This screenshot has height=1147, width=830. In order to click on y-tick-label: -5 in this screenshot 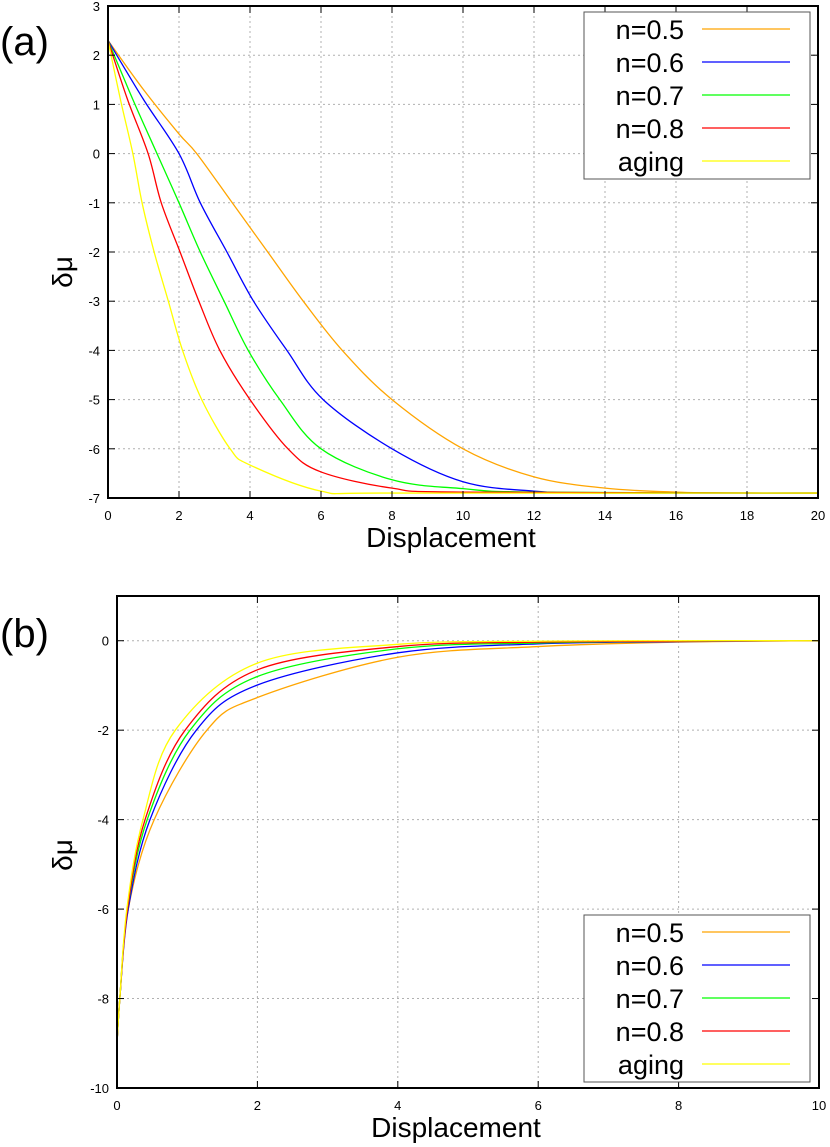, I will do `click(94, 400)`.